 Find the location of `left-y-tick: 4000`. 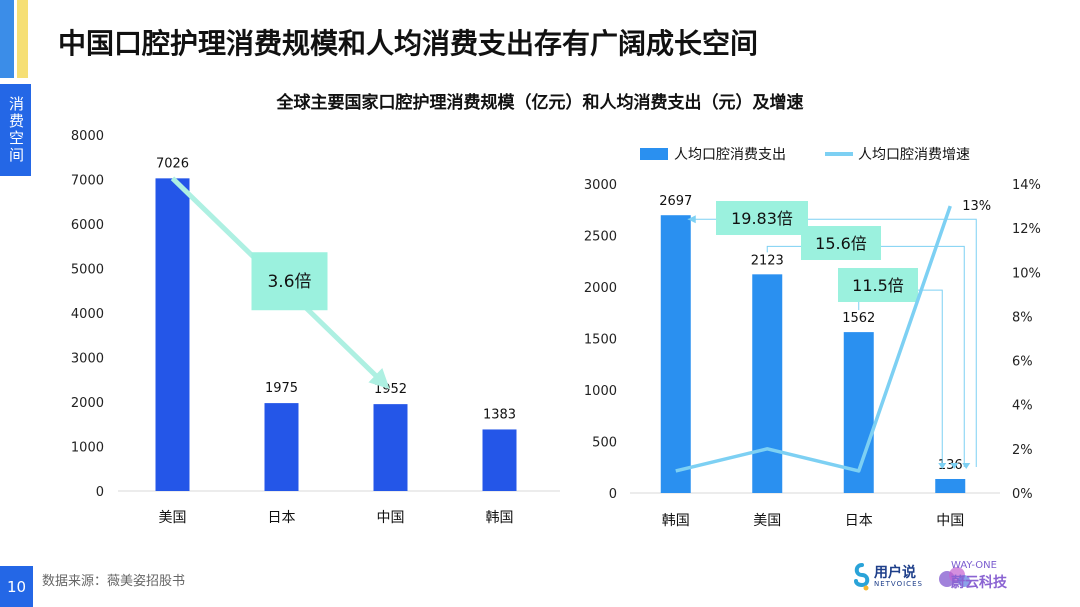

left-y-tick: 4000 is located at coordinates (87, 314).